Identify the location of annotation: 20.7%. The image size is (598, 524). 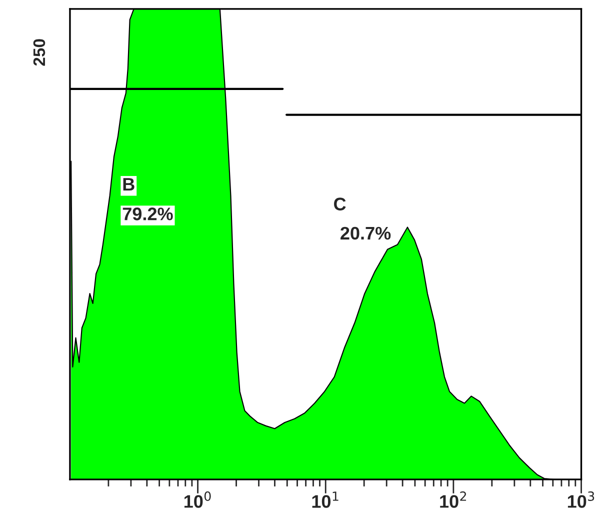
(365, 233).